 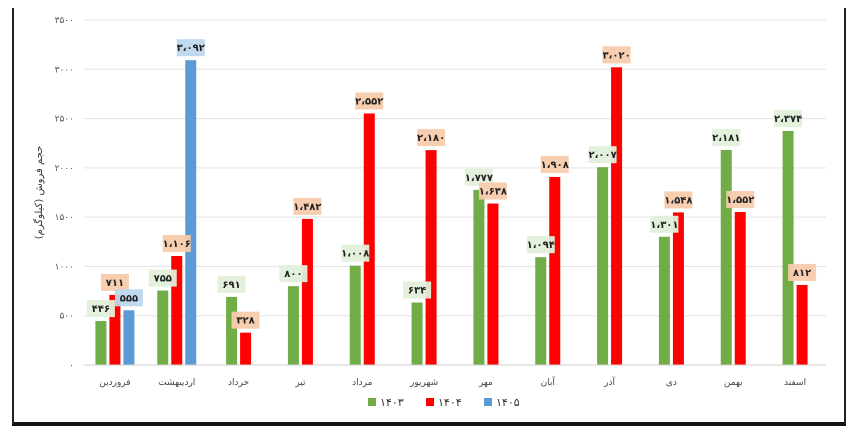 I want to click on data-label: ۱،۶۳۸, so click(x=493, y=192).